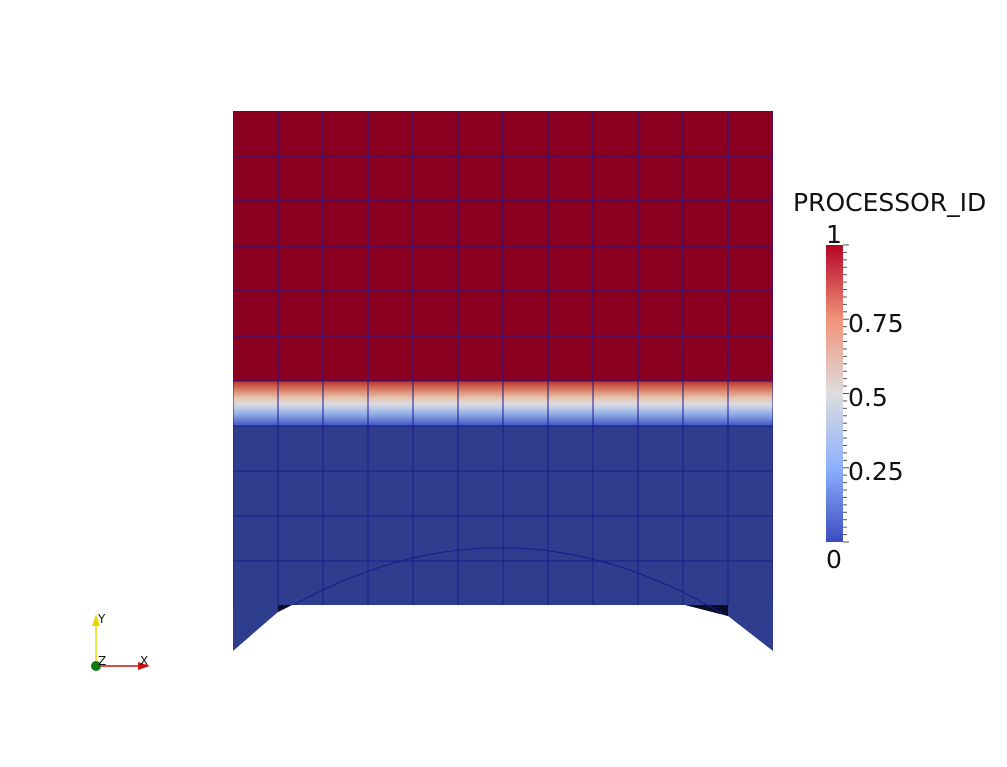  What do you see at coordinates (876, 471) in the screenshot?
I see `scalar-label-025: 0.25` at bounding box center [876, 471].